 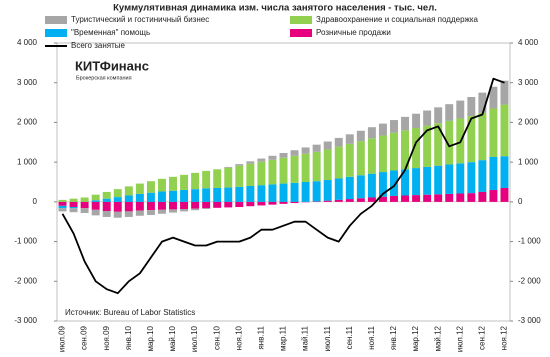 I want to click on x-tick-label: ноя.10, so click(x=238, y=337).